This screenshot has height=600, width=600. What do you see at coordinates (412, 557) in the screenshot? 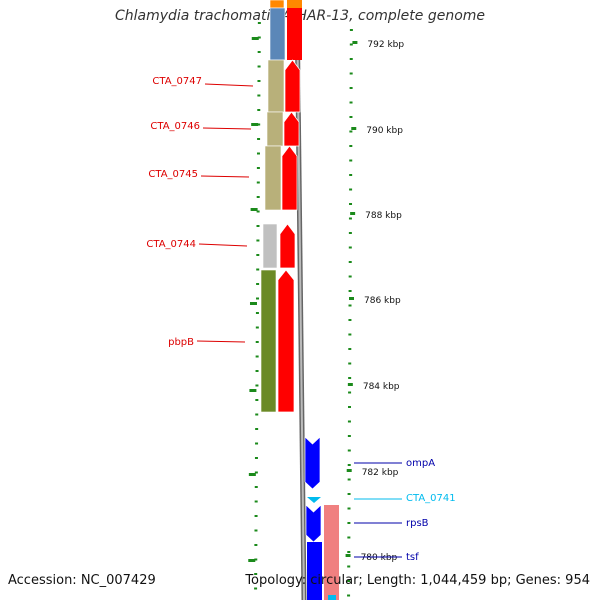
I see `gene-label: tsf` at bounding box center [412, 557].